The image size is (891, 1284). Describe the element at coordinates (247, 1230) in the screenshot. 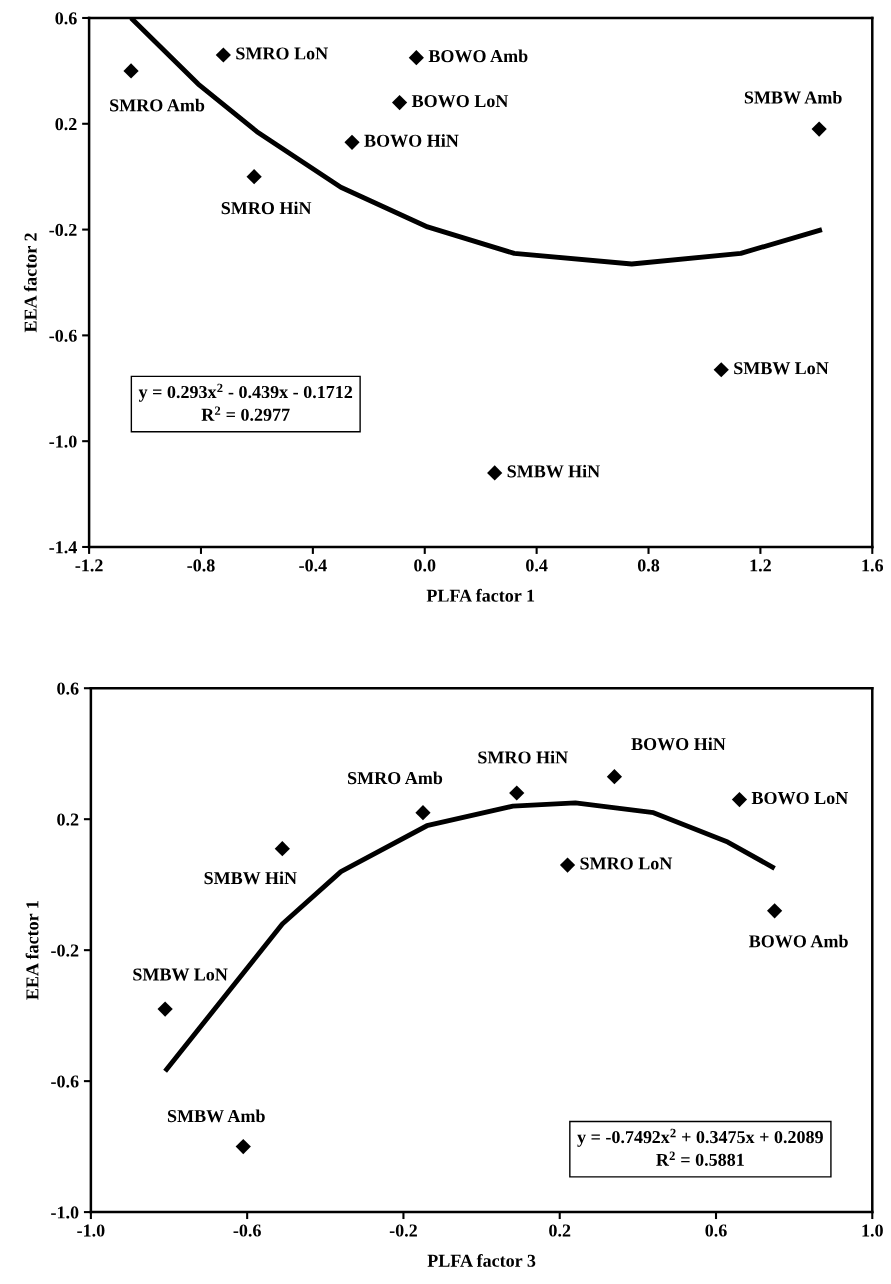

I see `x-tick-label: -0.6` at that location.